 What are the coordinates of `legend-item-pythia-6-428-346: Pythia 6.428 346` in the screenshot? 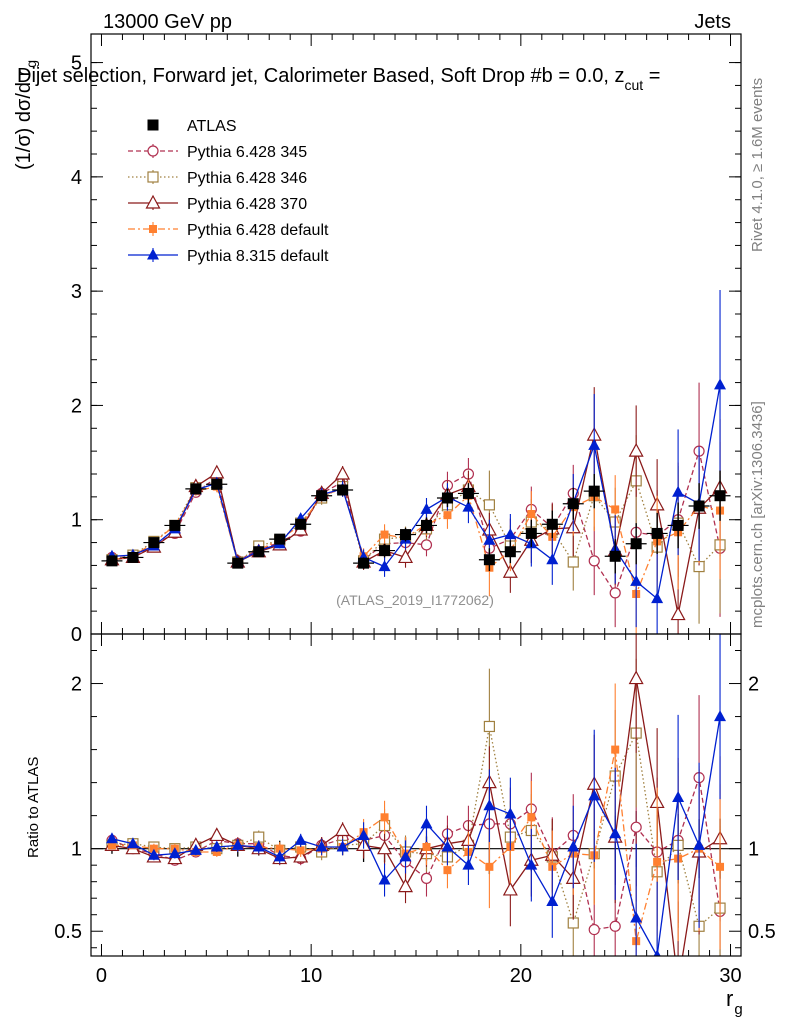 It's located at (217, 178).